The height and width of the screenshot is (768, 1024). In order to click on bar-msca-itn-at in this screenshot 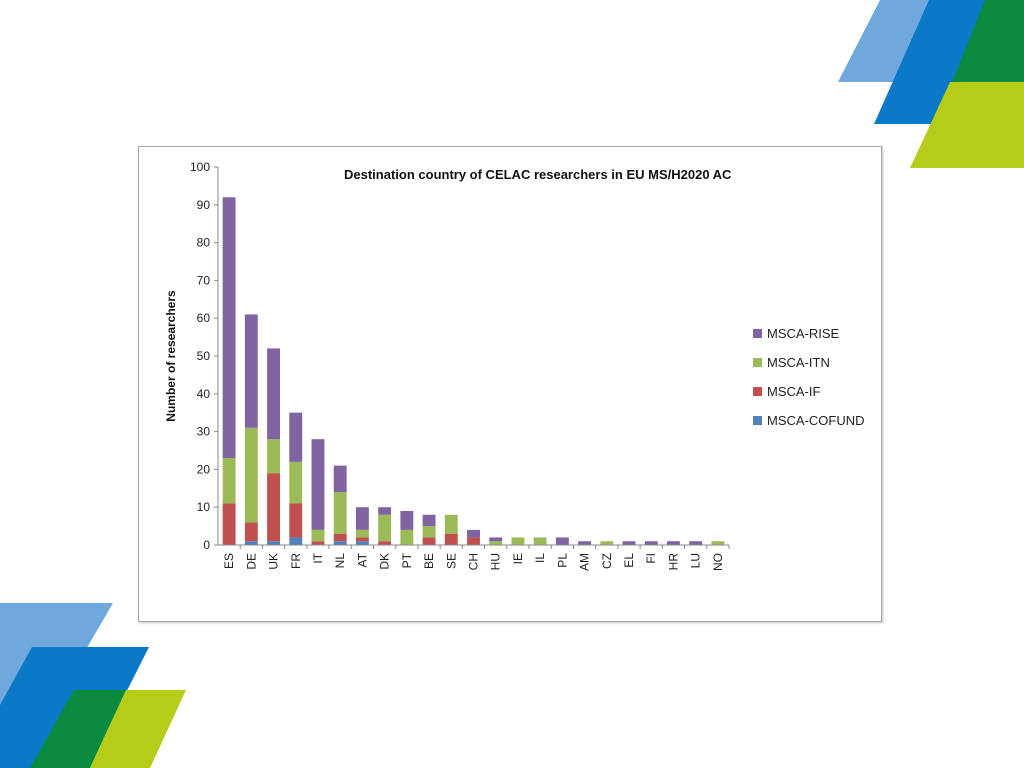, I will do `click(362, 533)`.